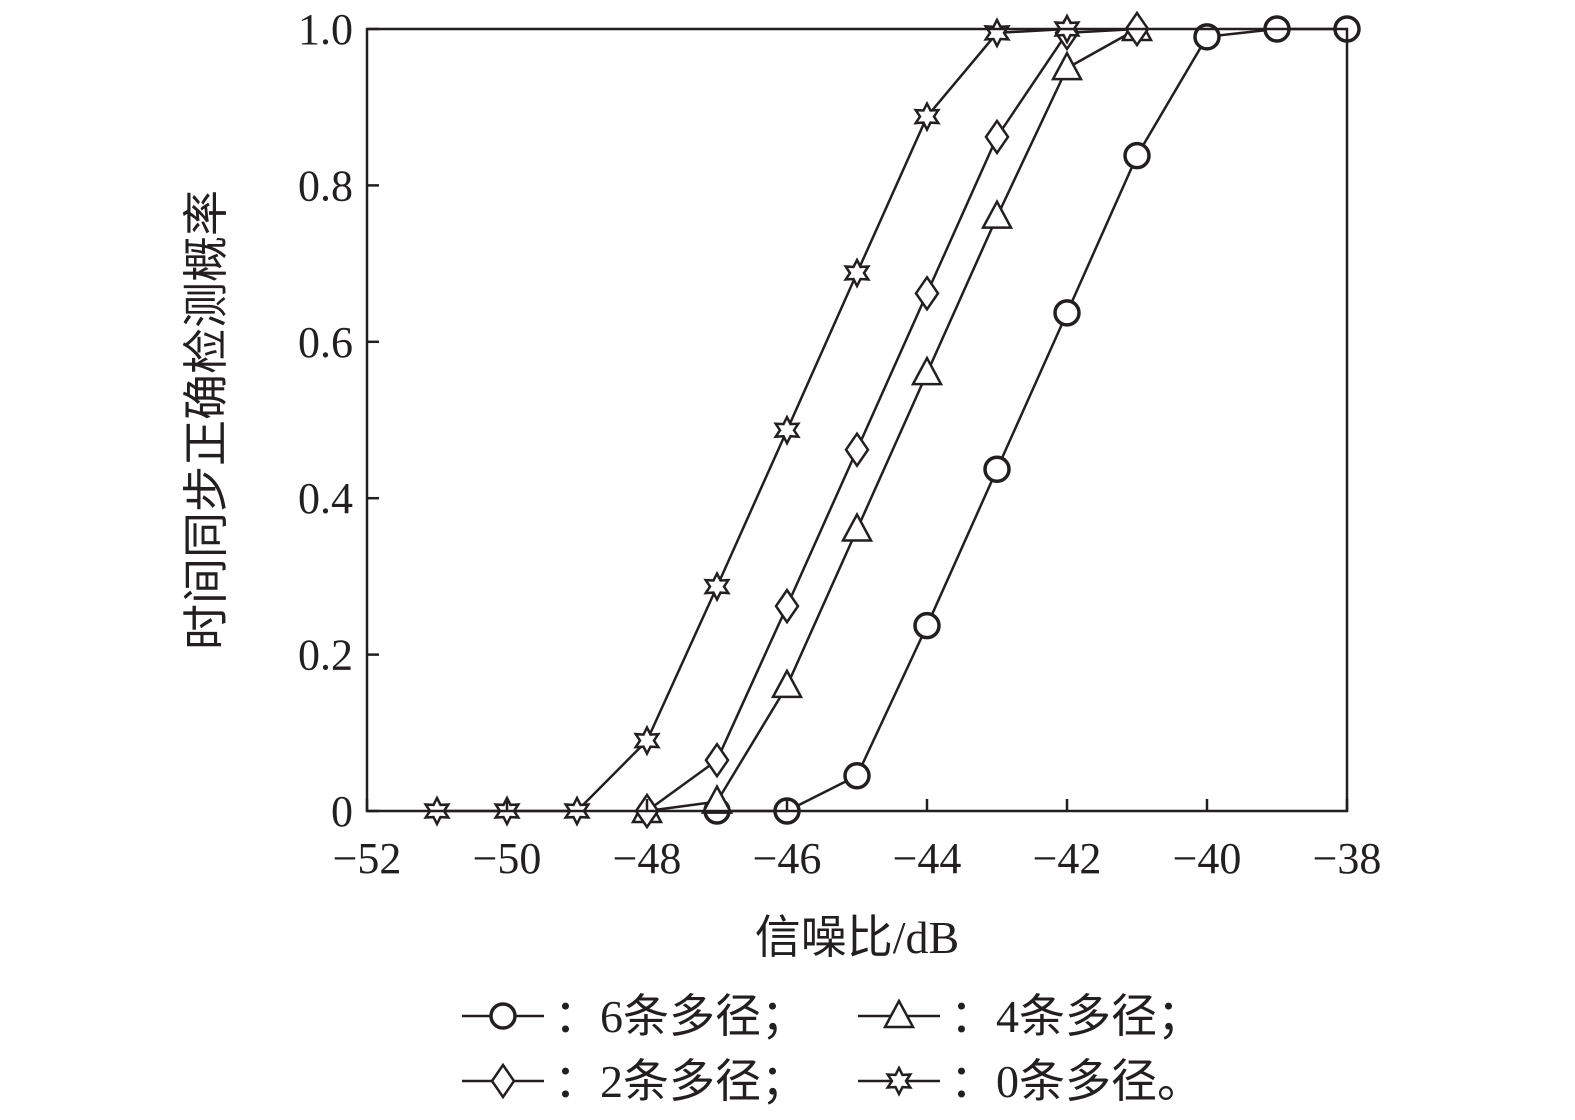 Image resolution: width=1575 pixels, height=1120 pixels. I want to click on legend-marker-circle, so click(503, 1016).